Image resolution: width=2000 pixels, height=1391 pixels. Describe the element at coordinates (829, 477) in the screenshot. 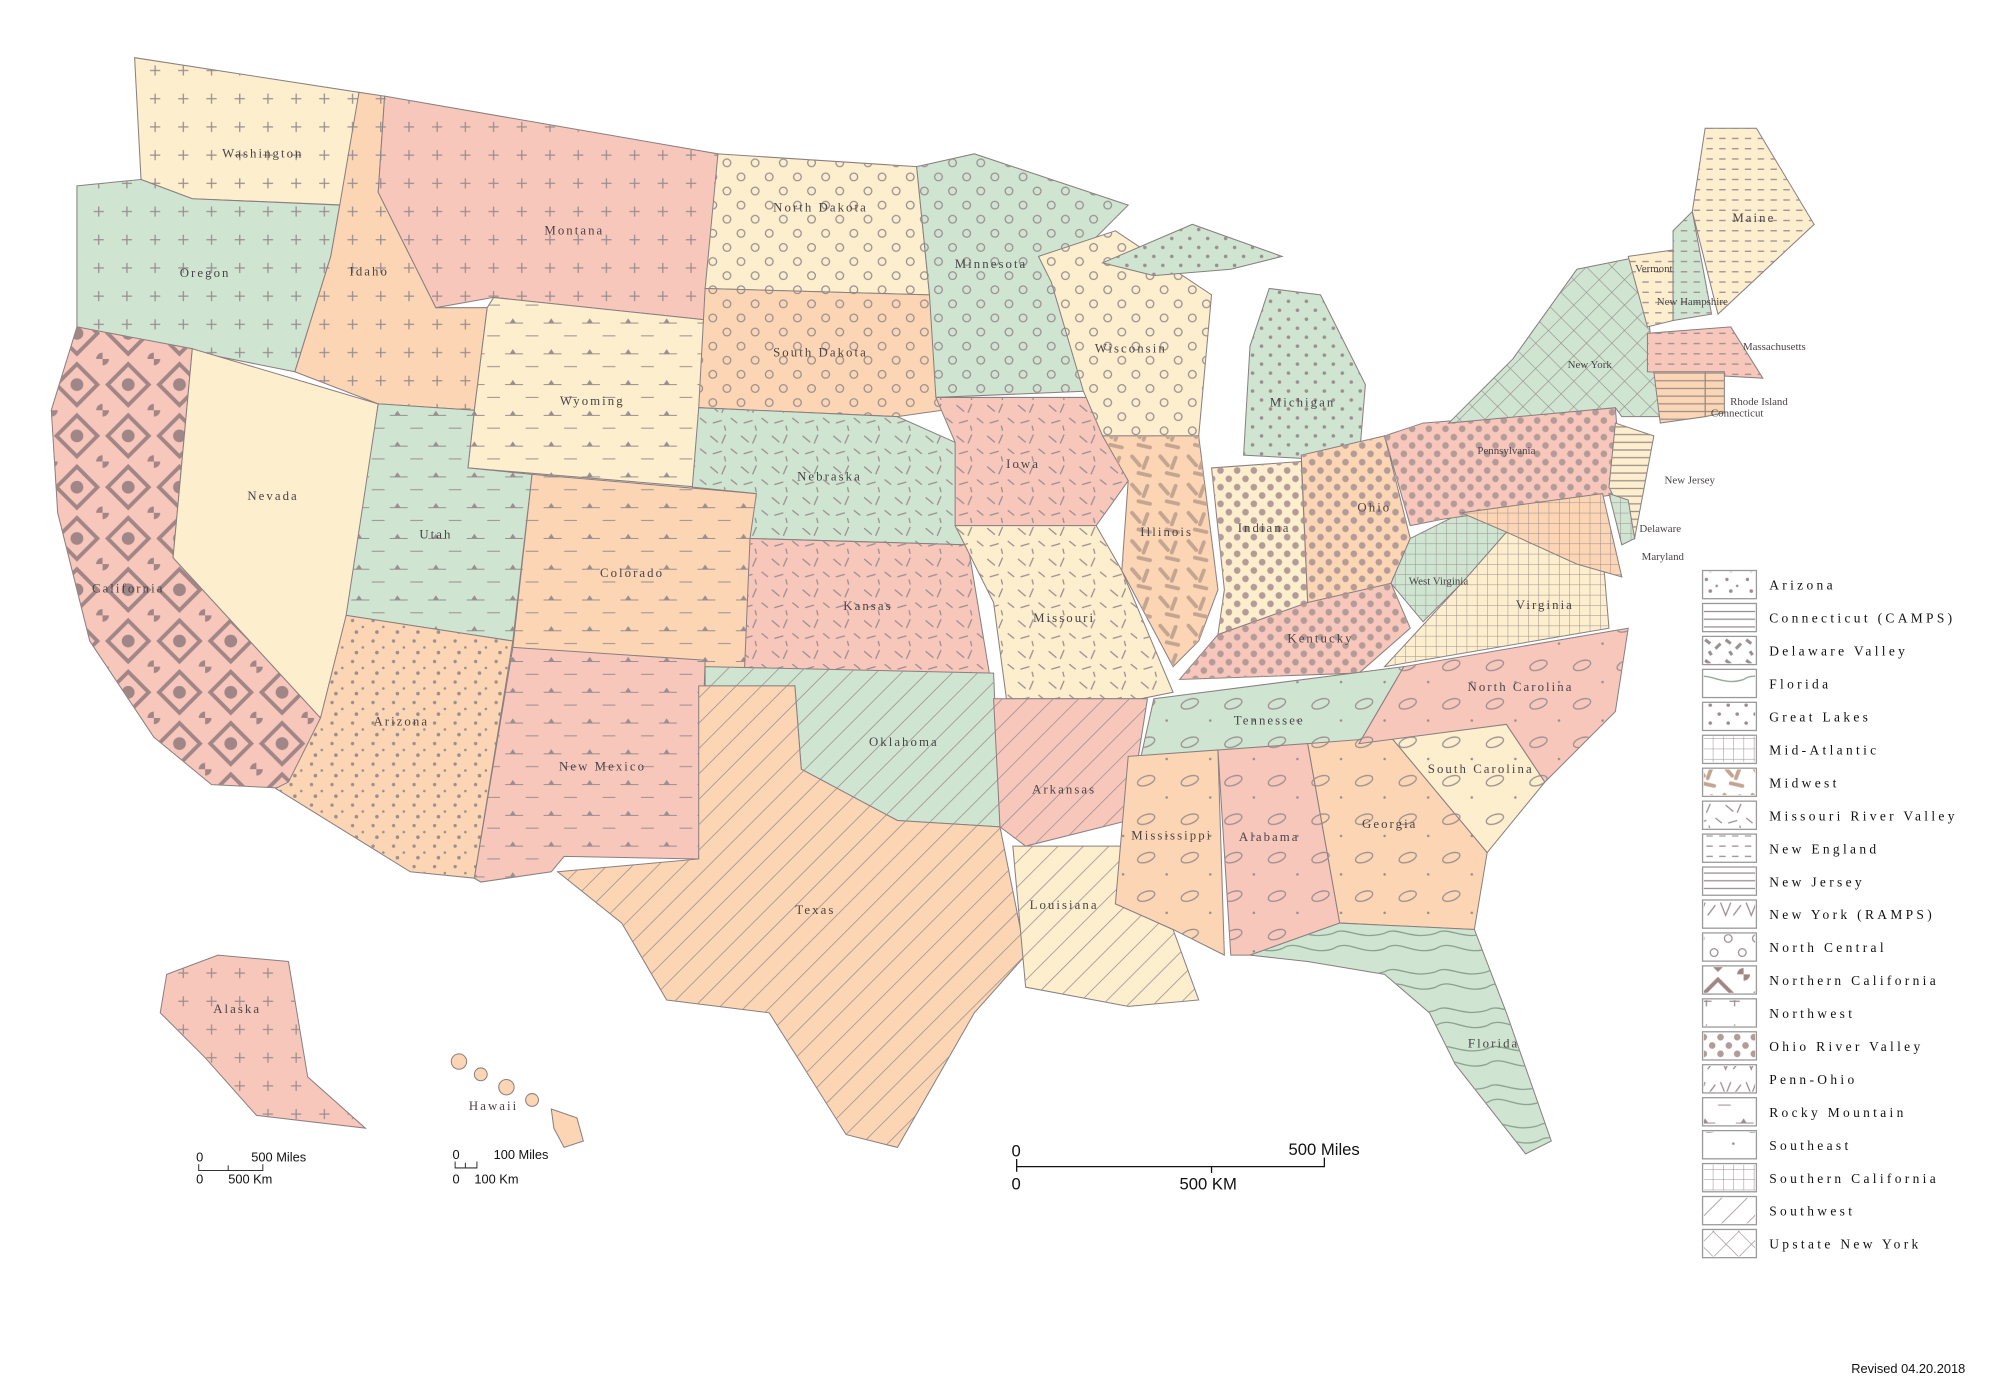

I see `state-label-nebraska: Nebraska` at that location.